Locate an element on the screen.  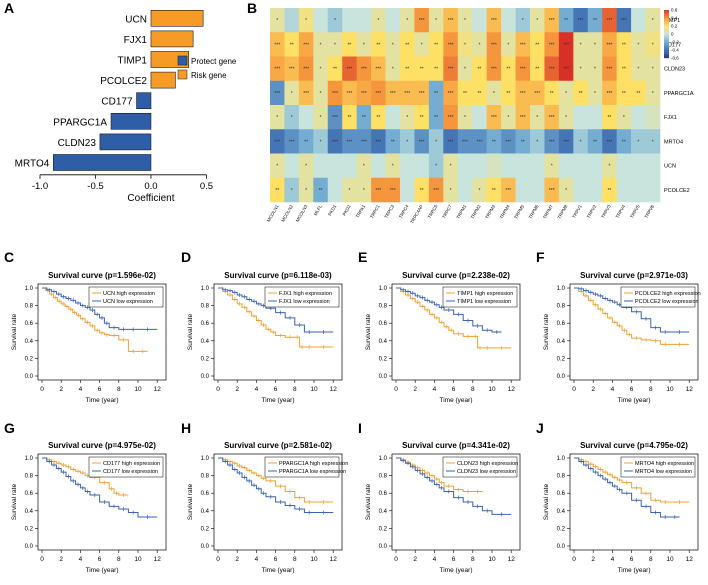
chart-title: Survival curve (p=2.581e-02) is located at coordinates (278, 445).